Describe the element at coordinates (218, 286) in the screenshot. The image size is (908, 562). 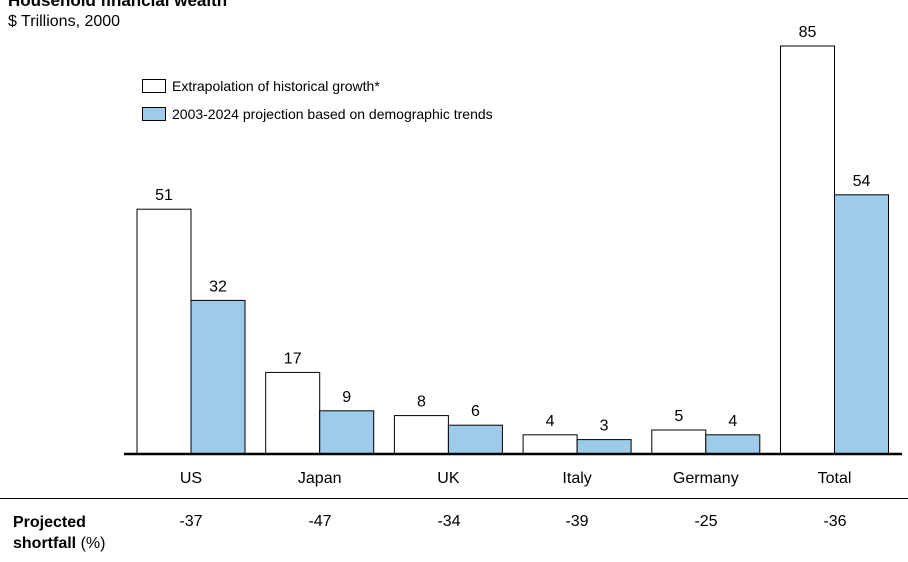
I see `data-label-projection-us: 32` at that location.